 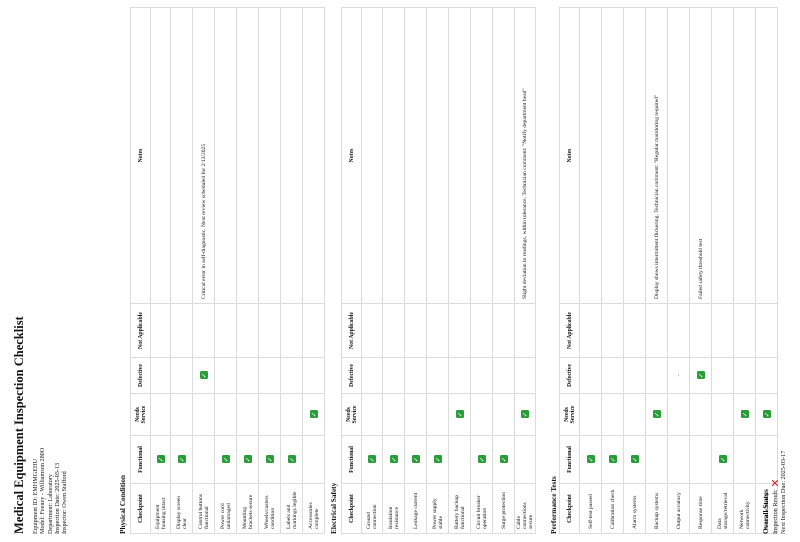 I want to click on table-row: Ground connection ✓, so click(x=372, y=270).